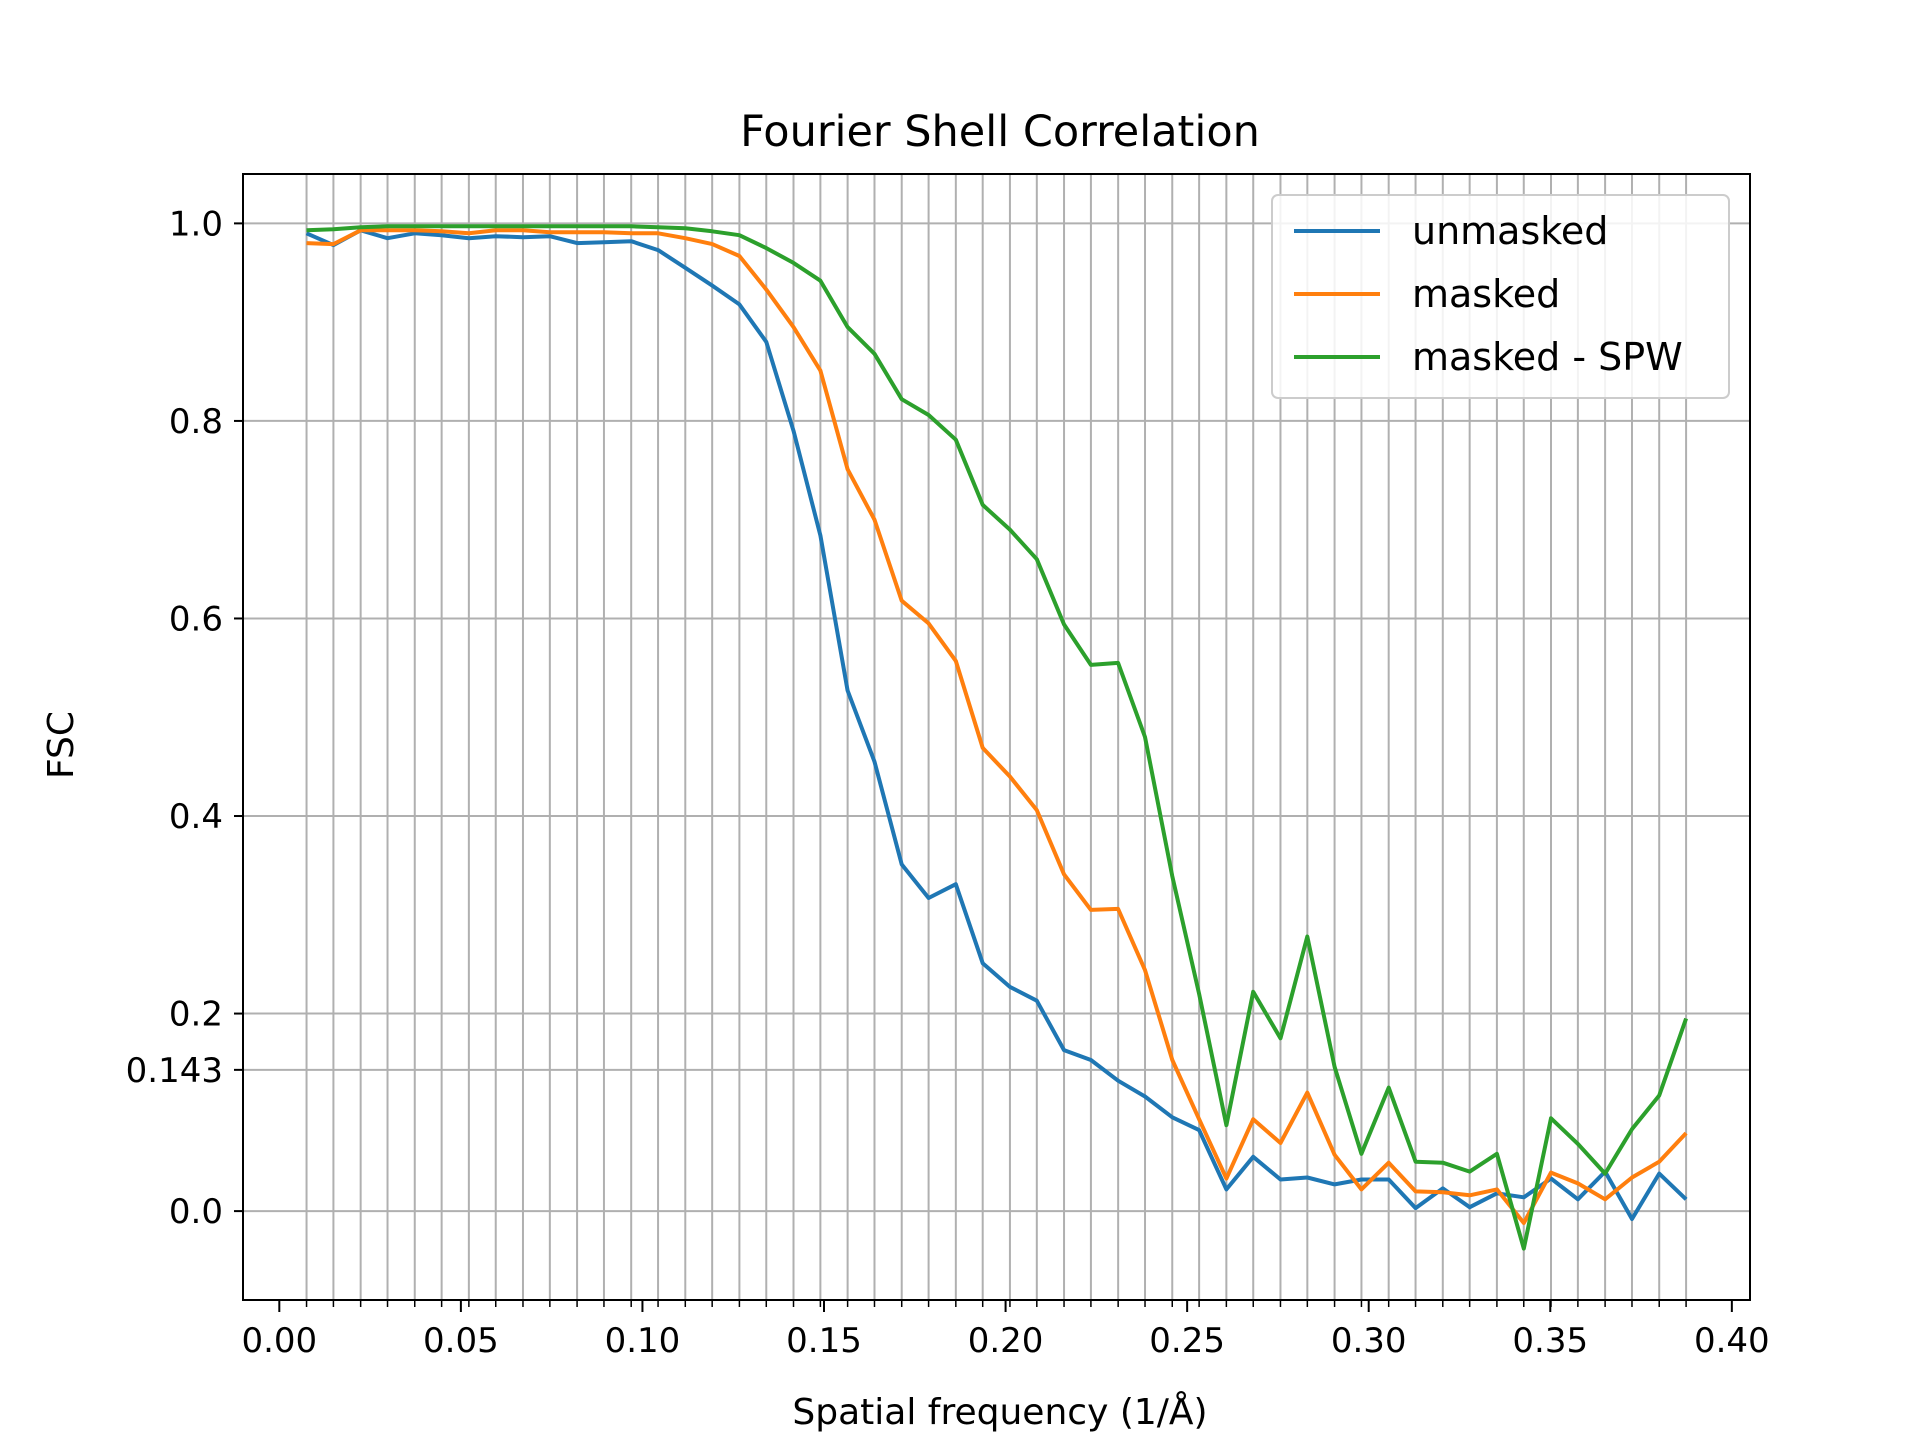  What do you see at coordinates (196, 817) in the screenshot?
I see `y-tick-label: 0.4` at bounding box center [196, 817].